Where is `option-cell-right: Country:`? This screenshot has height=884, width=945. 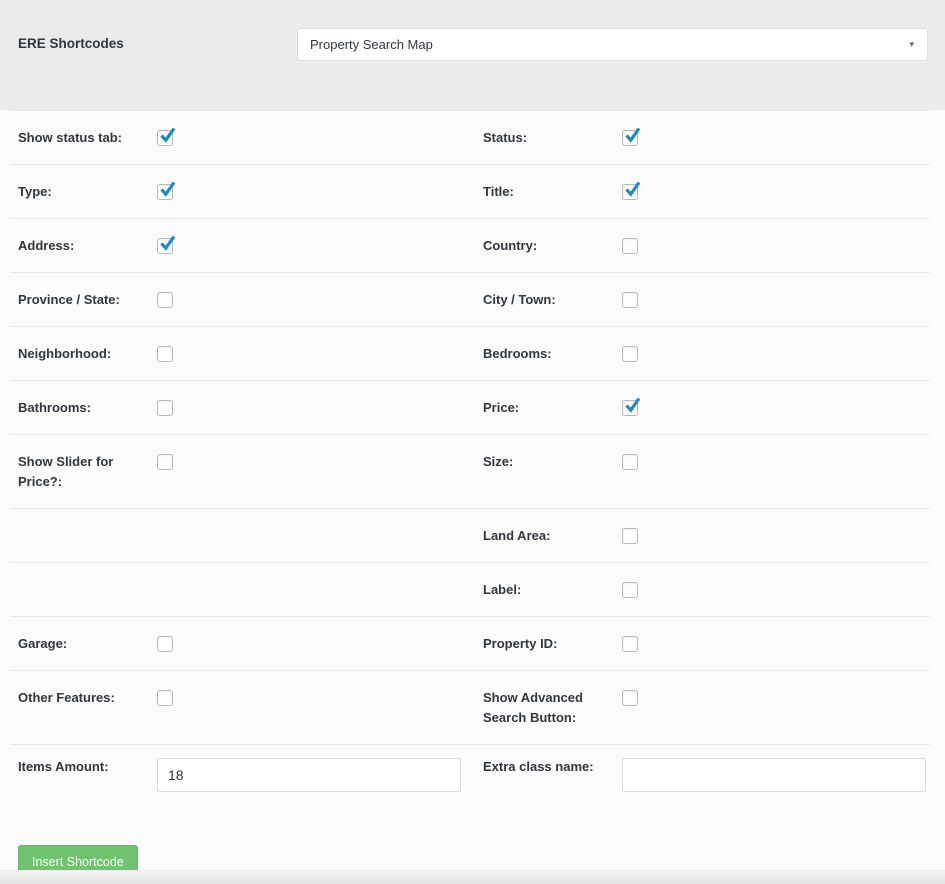
option-cell-right: Country: is located at coordinates (706, 246).